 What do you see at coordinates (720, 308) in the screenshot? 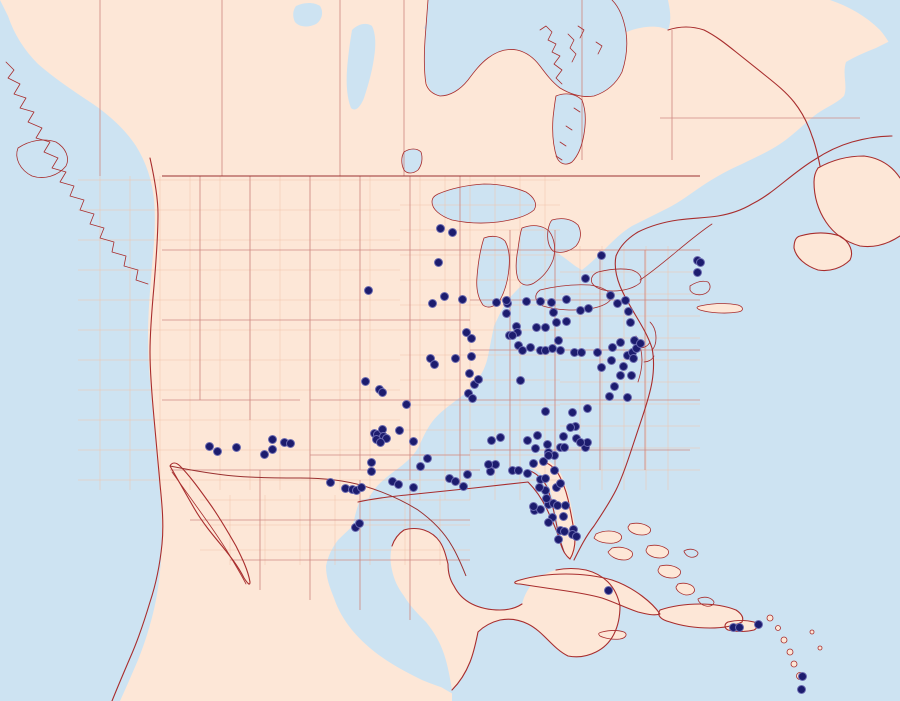
I see `long-island` at bounding box center [720, 308].